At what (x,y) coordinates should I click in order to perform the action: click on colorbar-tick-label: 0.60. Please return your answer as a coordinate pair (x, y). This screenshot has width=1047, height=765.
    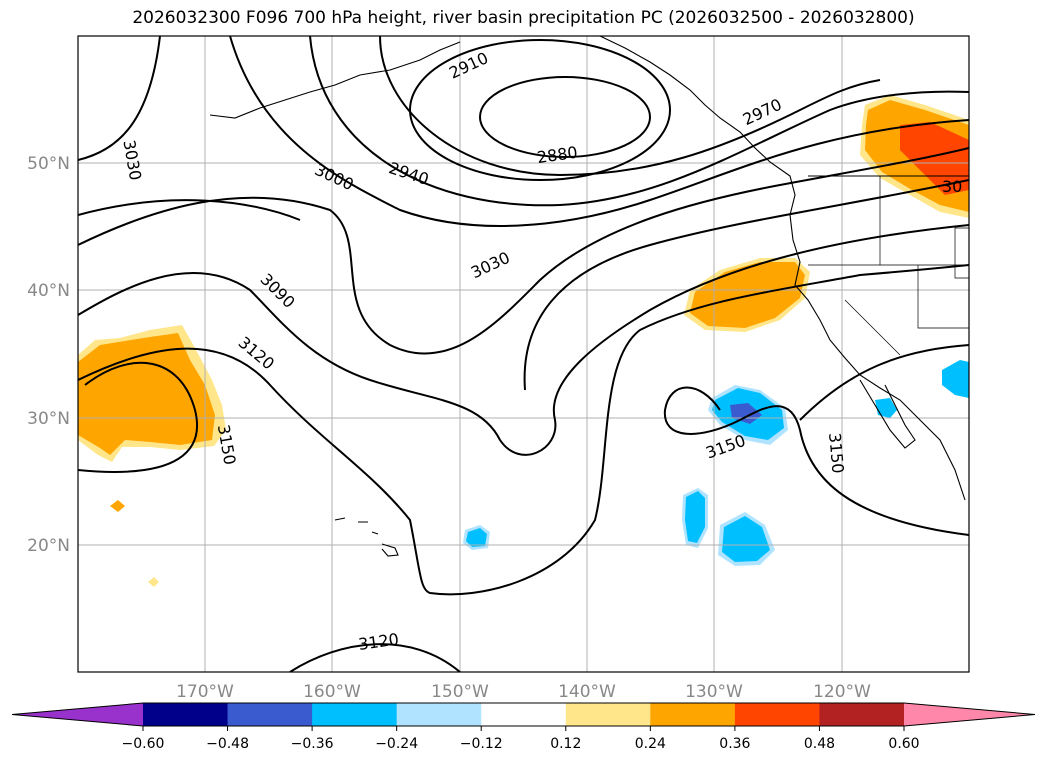
    Looking at the image, I should click on (903, 744).